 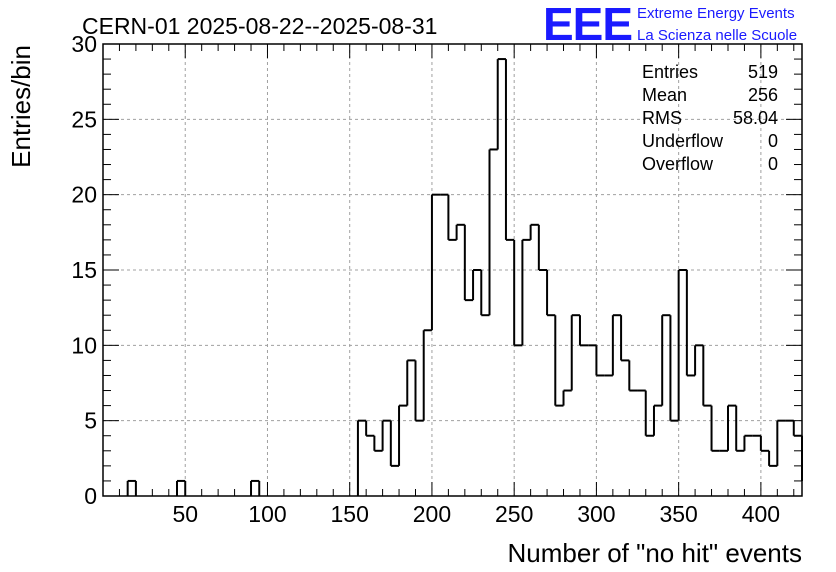 What do you see at coordinates (90, 421) in the screenshot?
I see `y-tick-label: 5` at bounding box center [90, 421].